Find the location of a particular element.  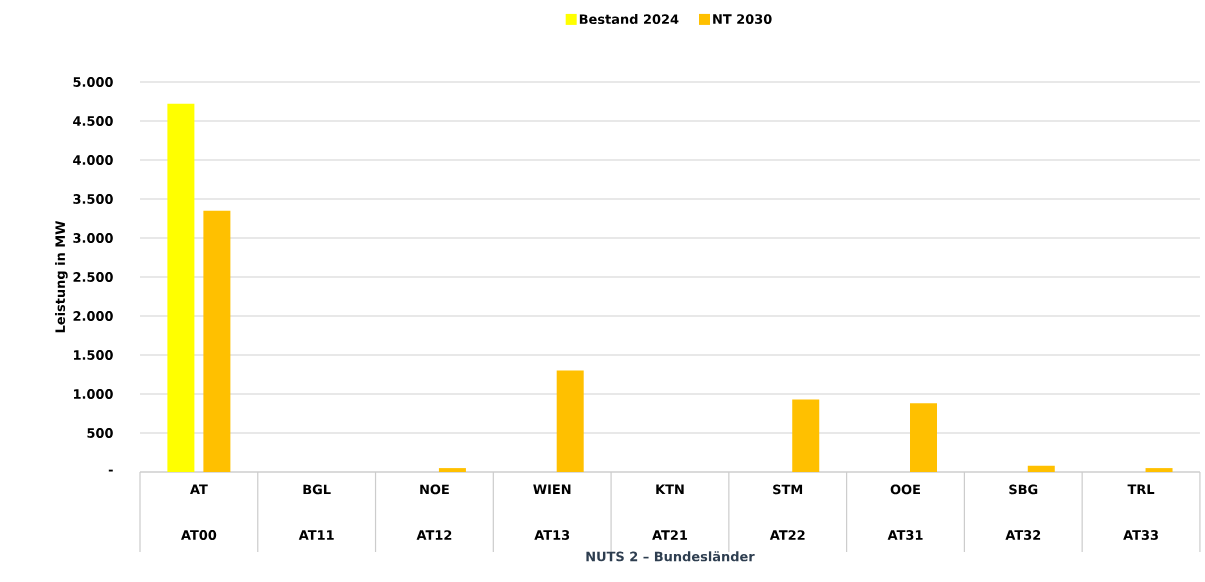

x-tick-label: STM is located at coordinates (788, 489).